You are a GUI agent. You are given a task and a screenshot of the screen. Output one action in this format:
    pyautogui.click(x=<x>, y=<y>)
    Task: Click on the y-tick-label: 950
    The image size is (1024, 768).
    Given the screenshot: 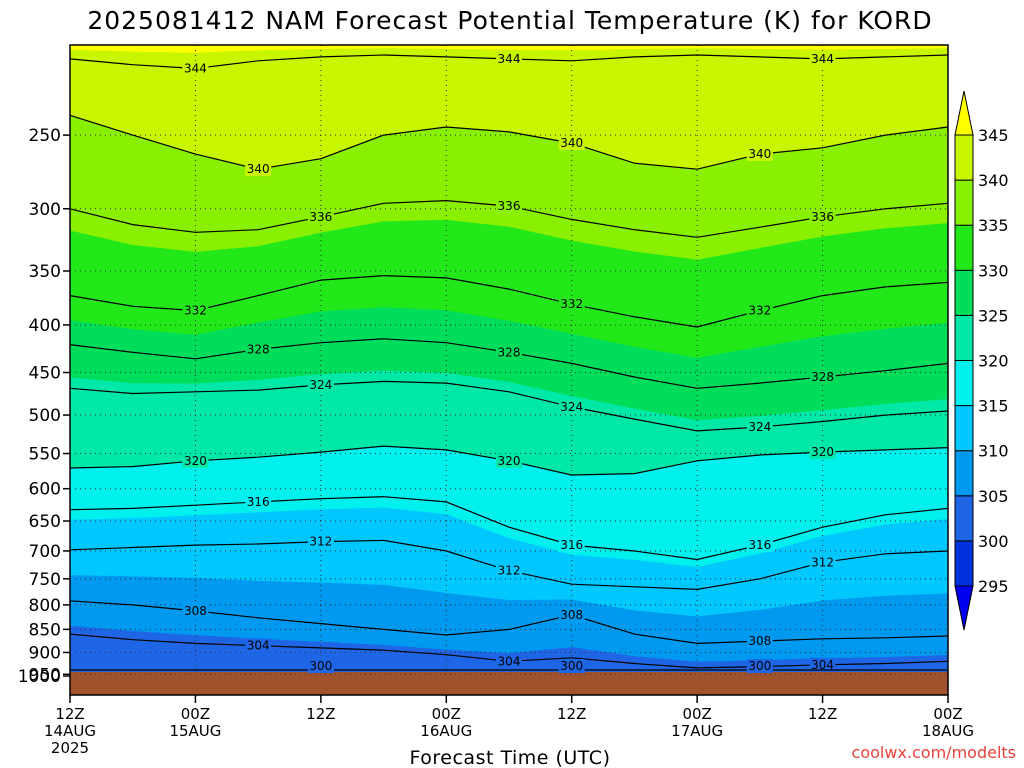 What is the action you would take?
    pyautogui.click(x=45, y=675)
    